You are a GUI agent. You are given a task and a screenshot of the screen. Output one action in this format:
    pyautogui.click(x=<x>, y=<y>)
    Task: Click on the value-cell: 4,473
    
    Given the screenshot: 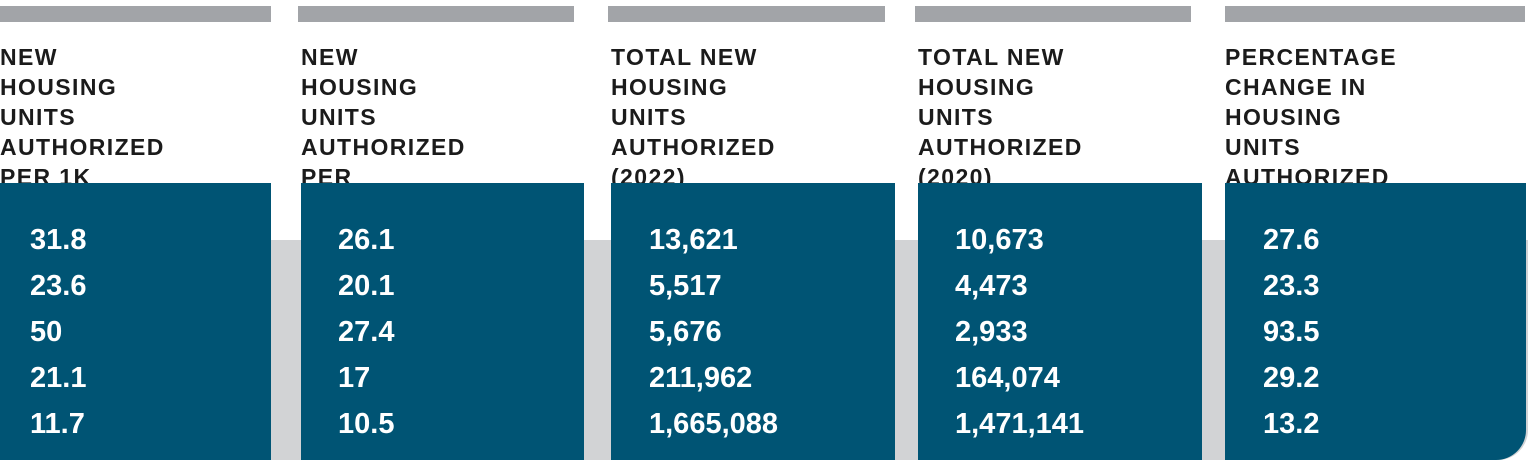 What is the action you would take?
    pyautogui.click(x=991, y=286)
    